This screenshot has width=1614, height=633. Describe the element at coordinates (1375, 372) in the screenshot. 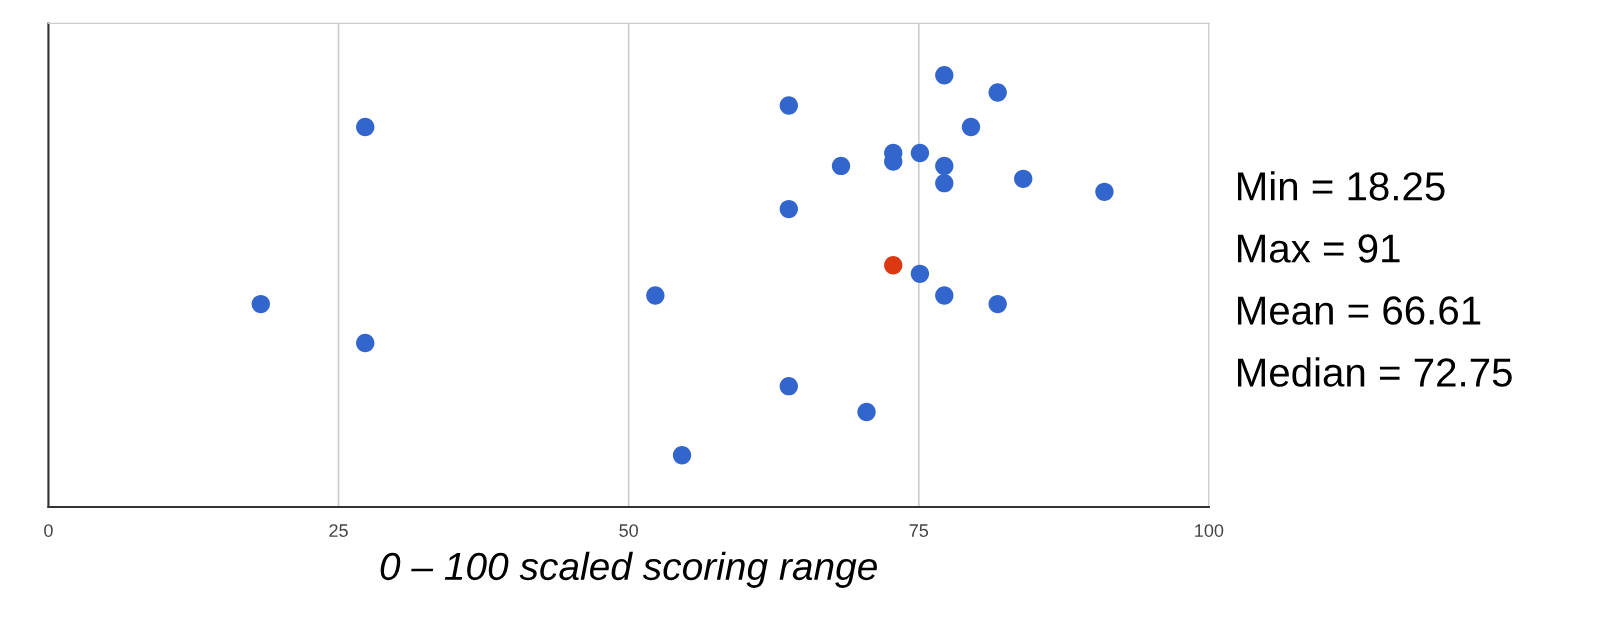

I see `text: Median = 72.75` at that location.